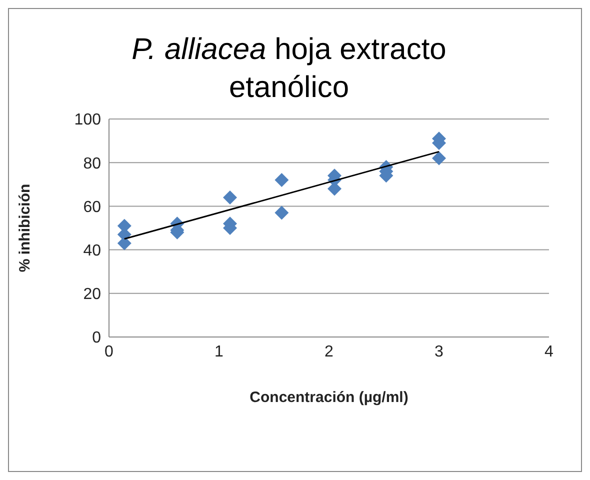  Describe the element at coordinates (92, 251) in the screenshot. I see `y-tick-label: 40` at that location.